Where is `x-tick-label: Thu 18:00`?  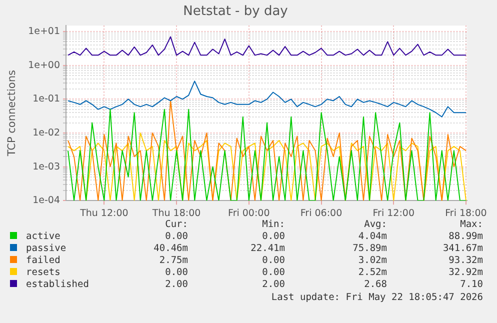 x-tick-label: Thu 18:00 is located at coordinates (176, 213).